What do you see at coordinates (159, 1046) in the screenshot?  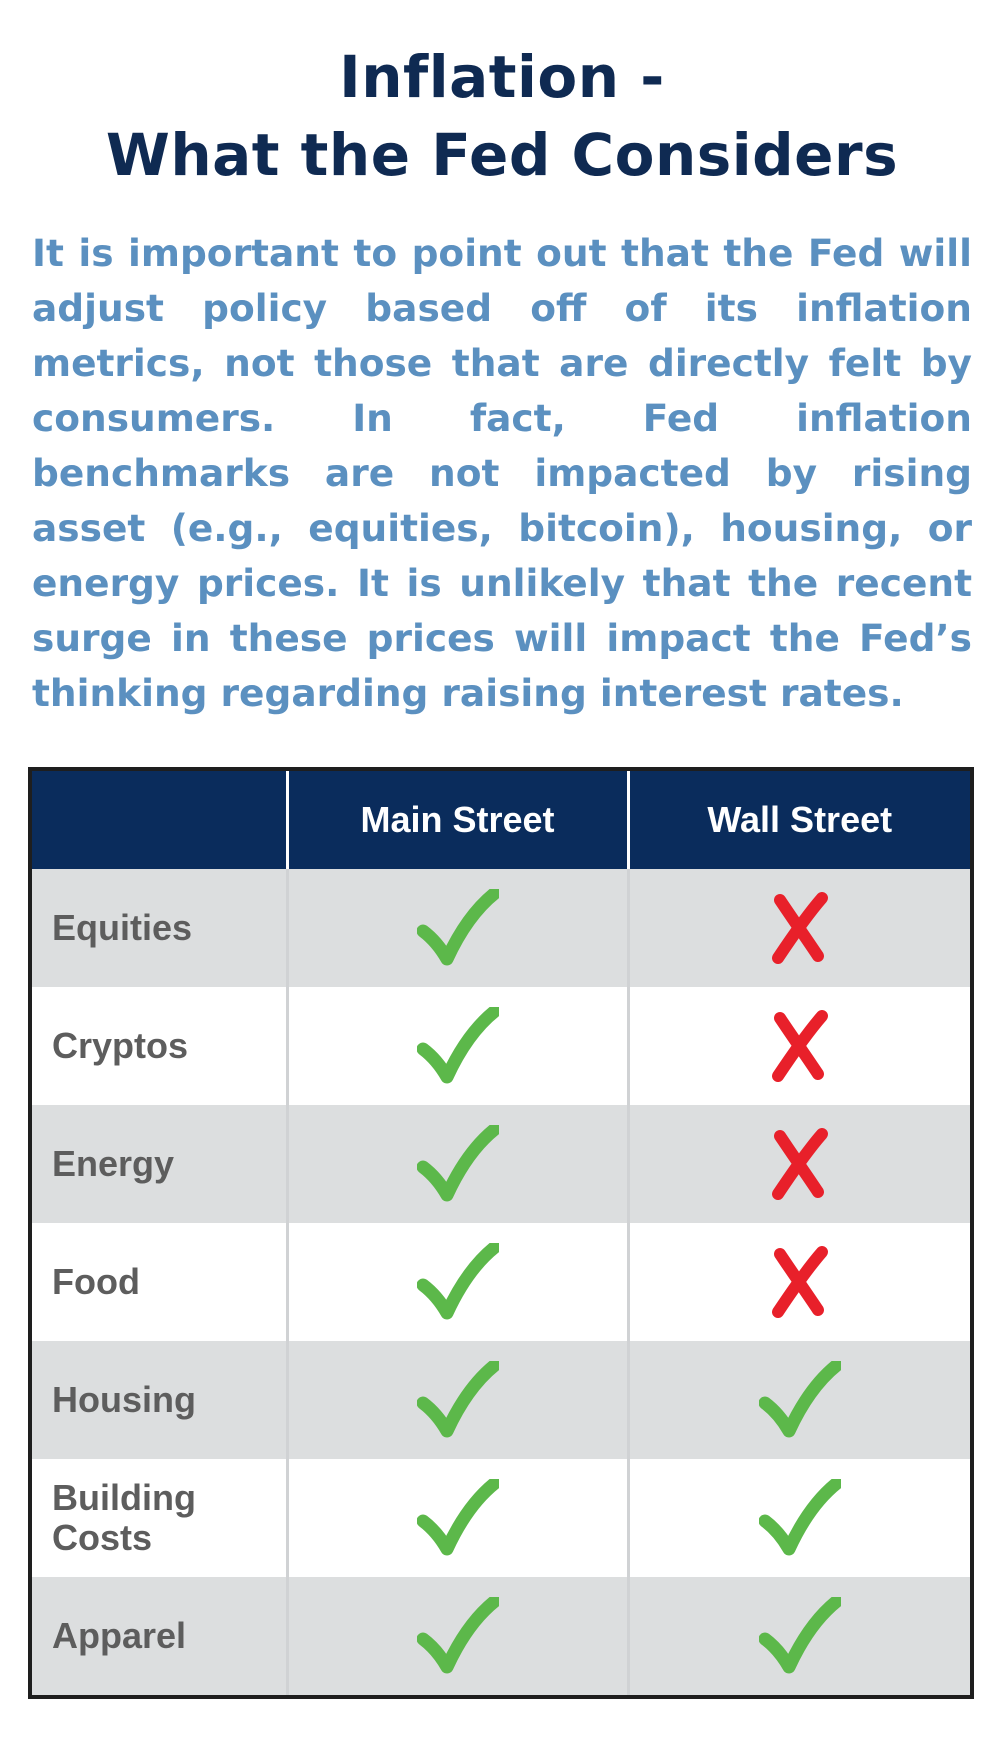 I see `row-label: Cryptos` at bounding box center [159, 1046].